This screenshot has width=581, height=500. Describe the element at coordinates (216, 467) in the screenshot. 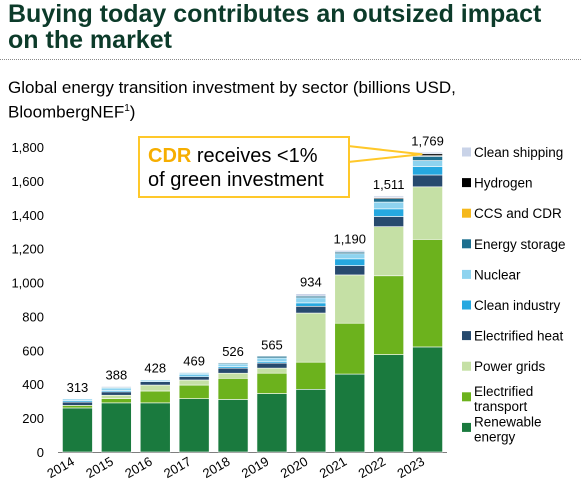

I see `x-tick-label: 2018` at that location.